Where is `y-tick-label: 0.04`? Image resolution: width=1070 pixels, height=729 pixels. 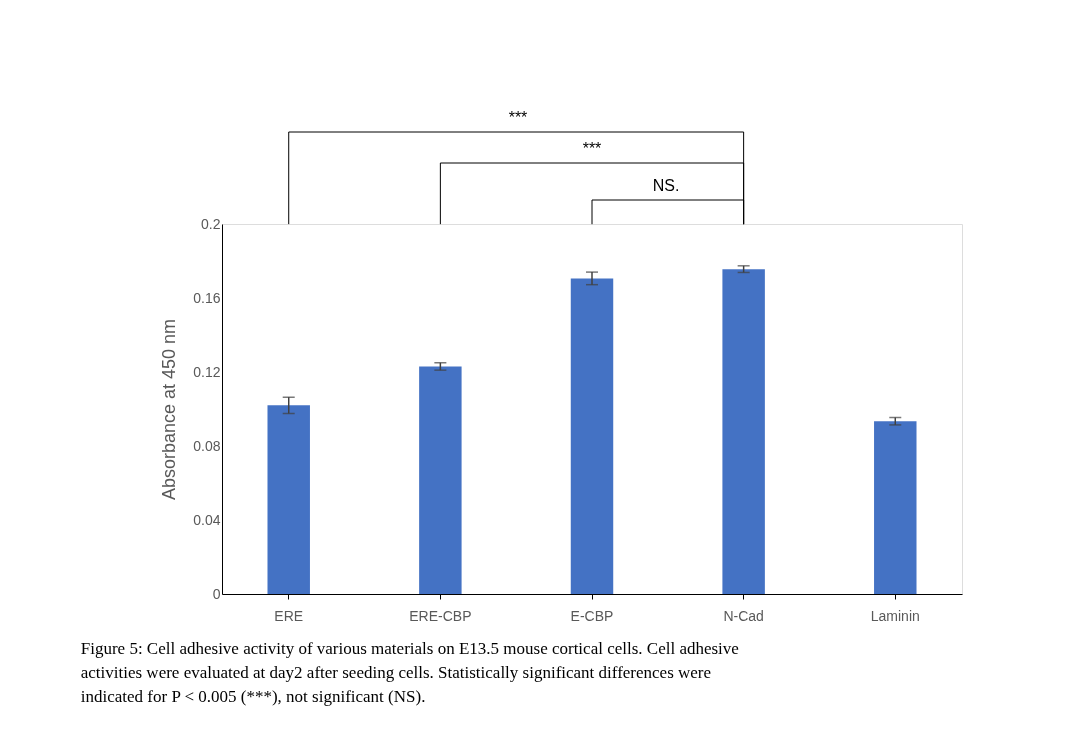
y-tick-label: 0.04 is located at coordinates (207, 519).